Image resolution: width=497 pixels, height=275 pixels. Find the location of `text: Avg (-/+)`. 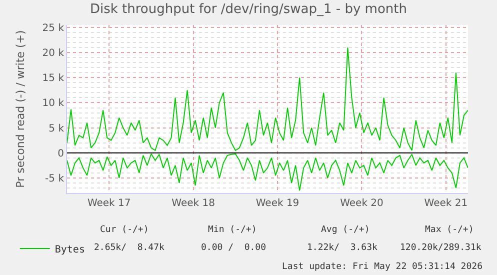

text: Avg (-/+) is located at coordinates (345, 230).